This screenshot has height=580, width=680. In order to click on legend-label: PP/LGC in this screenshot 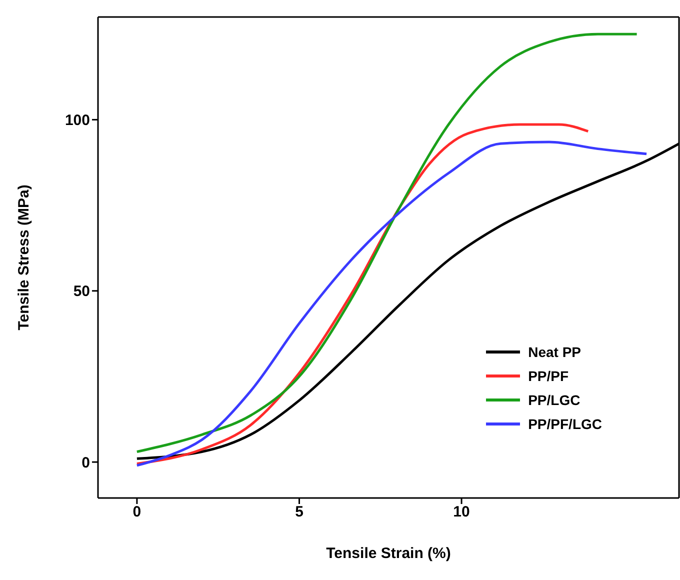, I will do `click(554, 400)`.